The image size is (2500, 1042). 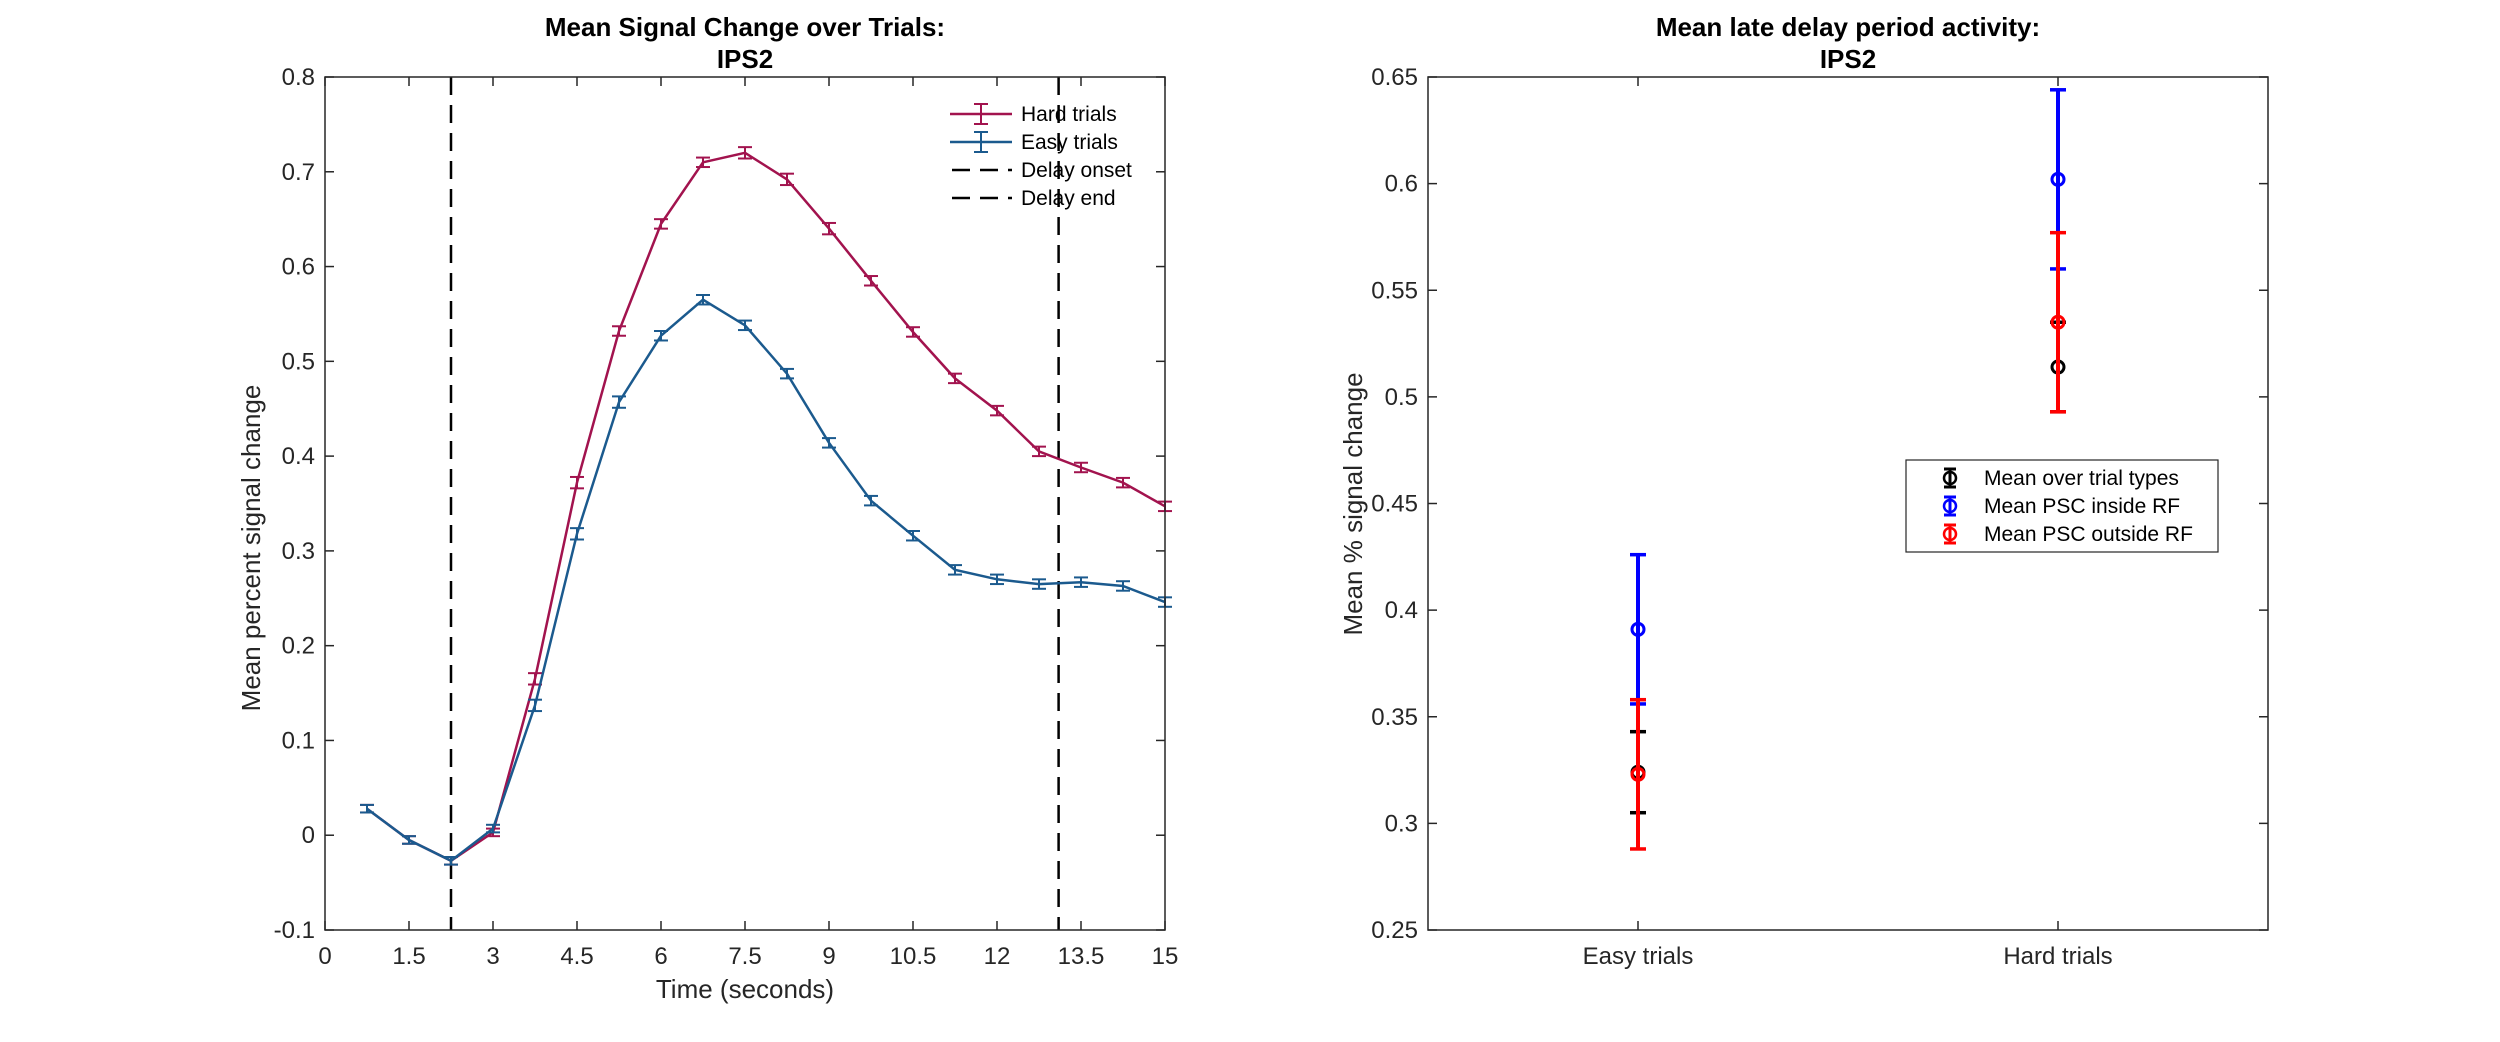 What do you see at coordinates (298, 267) in the screenshot?
I see `chart1-y-tick-label: 0.6` at bounding box center [298, 267].